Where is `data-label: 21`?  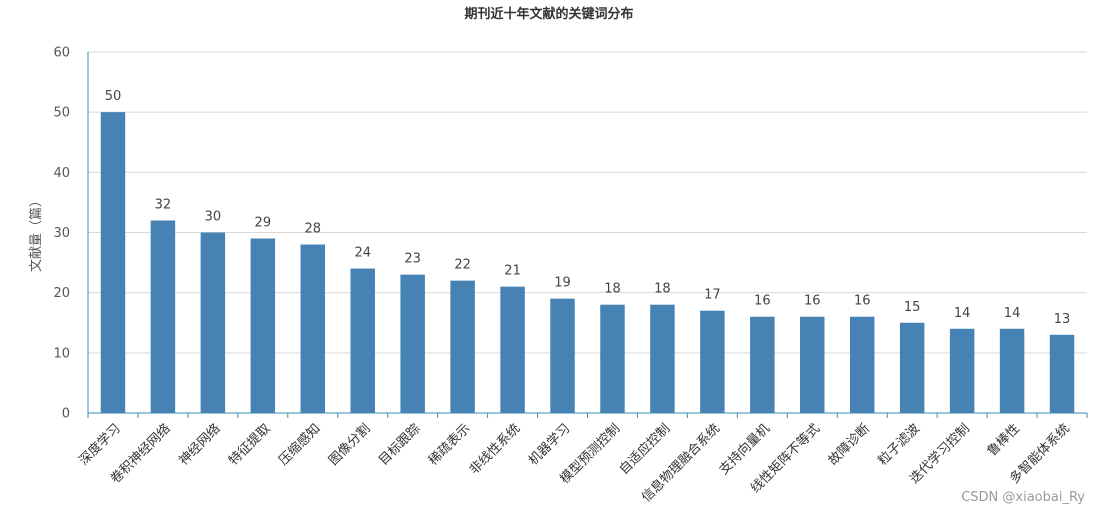 data-label: 21 is located at coordinates (512, 271).